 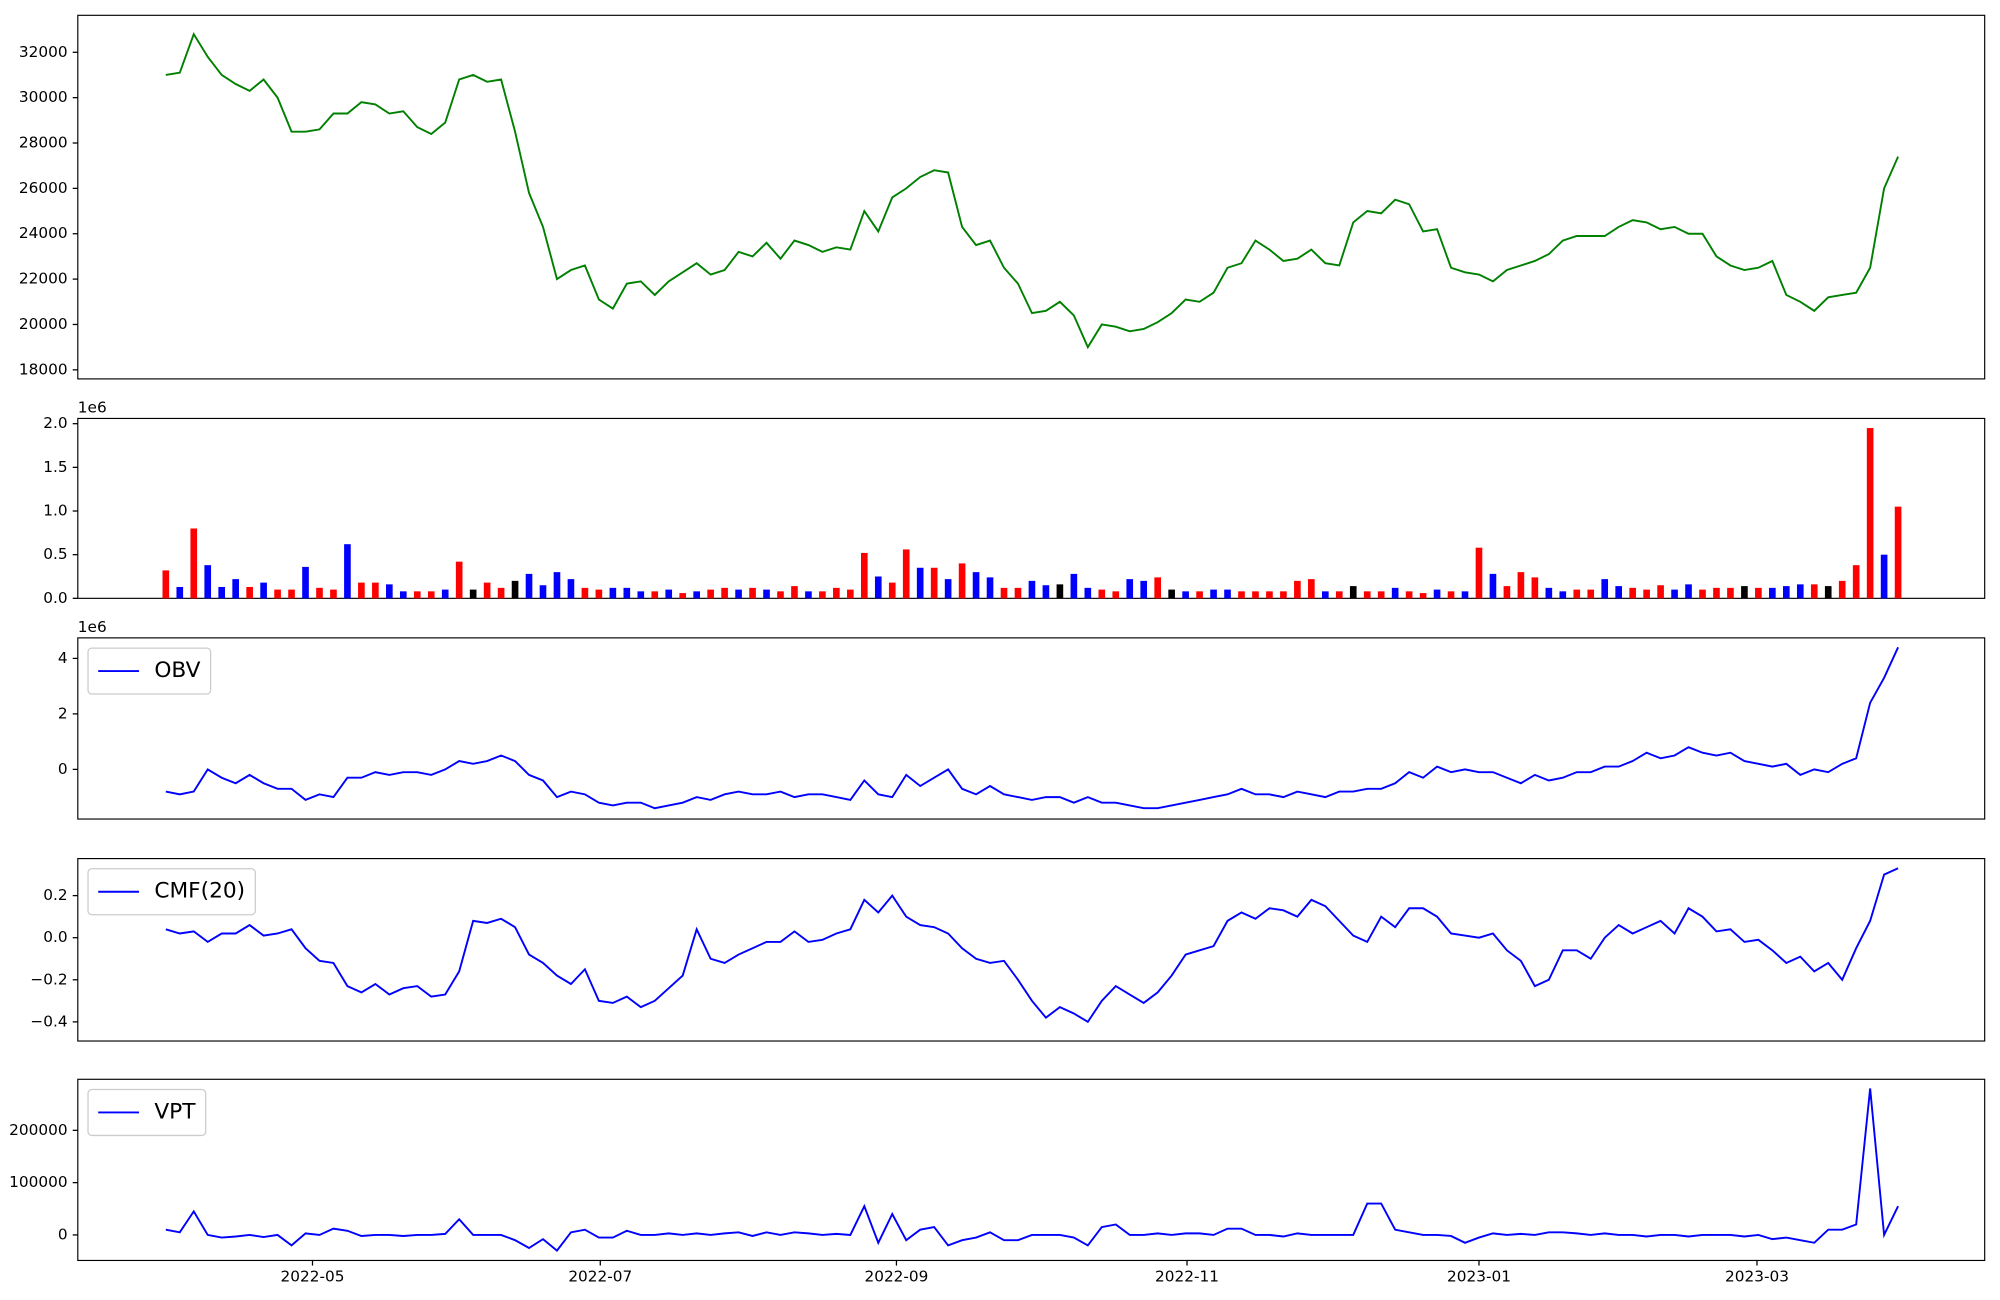 I want to click on y-tick-label: 0, so click(x=63, y=1234).